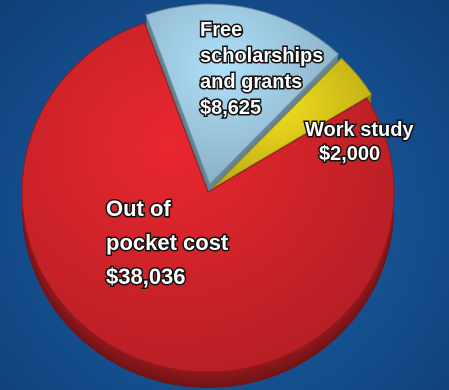 The width and height of the screenshot is (449, 390). What do you see at coordinates (261, 56) in the screenshot?
I see `slice-name-label: scholarships` at bounding box center [261, 56].